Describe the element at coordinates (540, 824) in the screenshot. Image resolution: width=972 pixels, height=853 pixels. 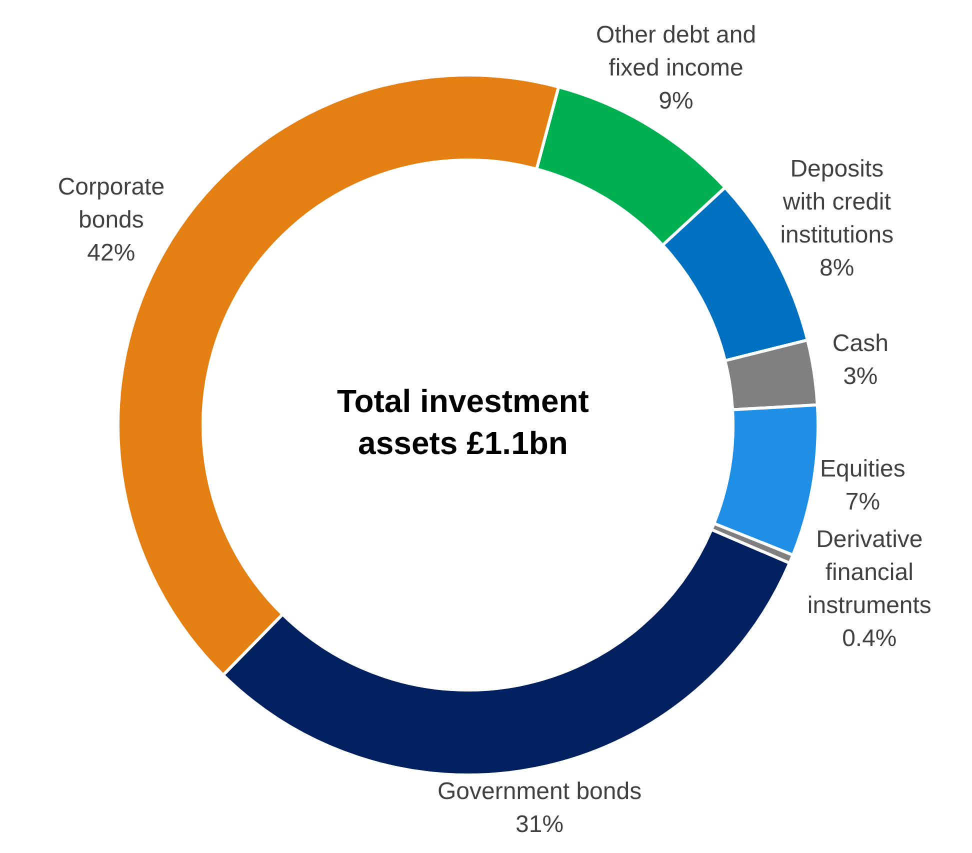
I see `data-label: 31%` at that location.